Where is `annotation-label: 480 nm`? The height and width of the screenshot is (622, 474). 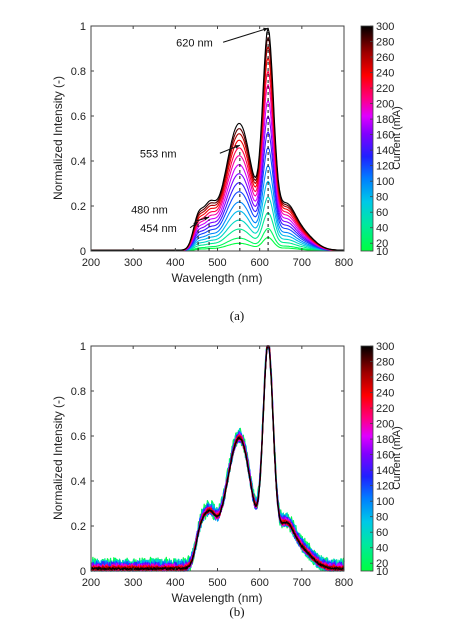
annotation-label: 480 nm is located at coordinates (149, 210).